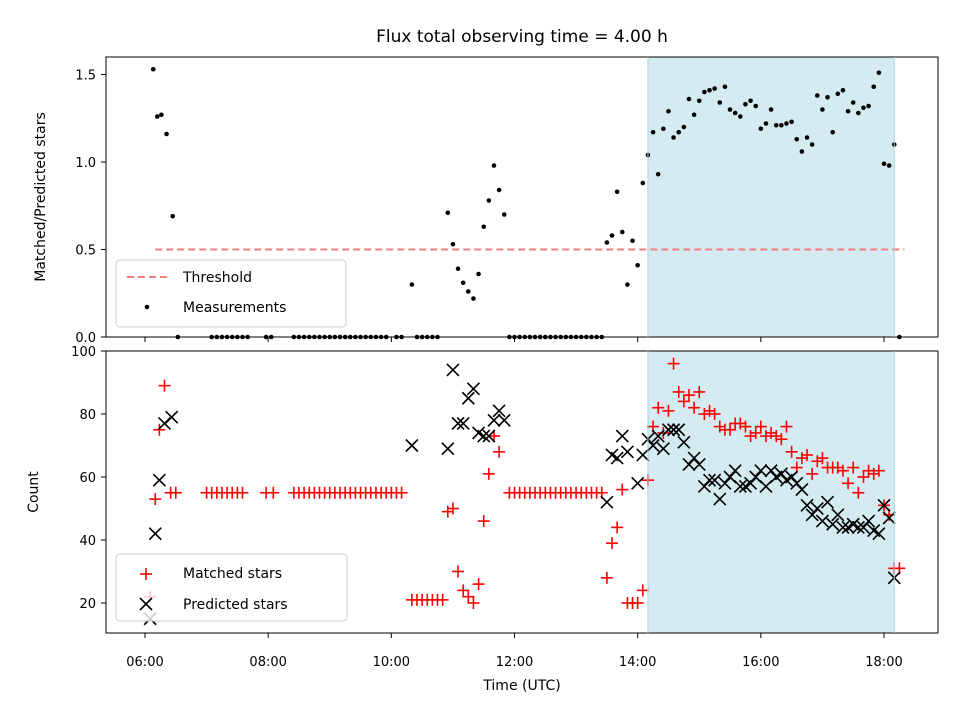 Image resolution: width=960 pixels, height=724 pixels. Describe the element at coordinates (521, 686) in the screenshot. I see `x-axis-label: Time (UTC)` at that location.